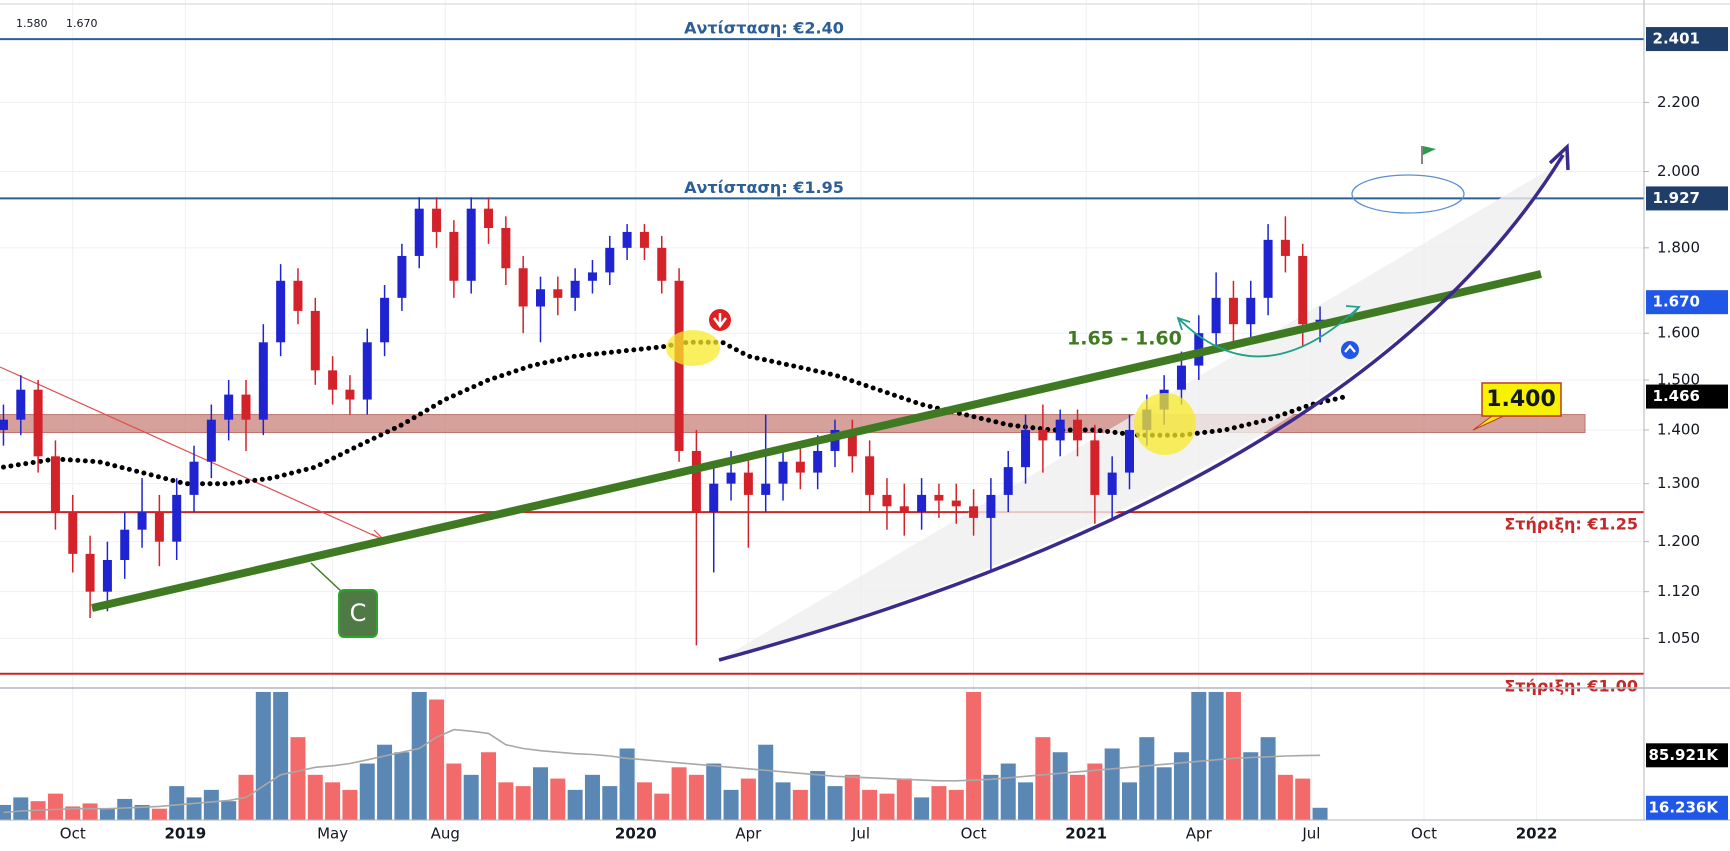  Describe the element at coordinates (1571, 524) in the screenshot. I see `level-label: Στήριξη: €1.25` at that location.